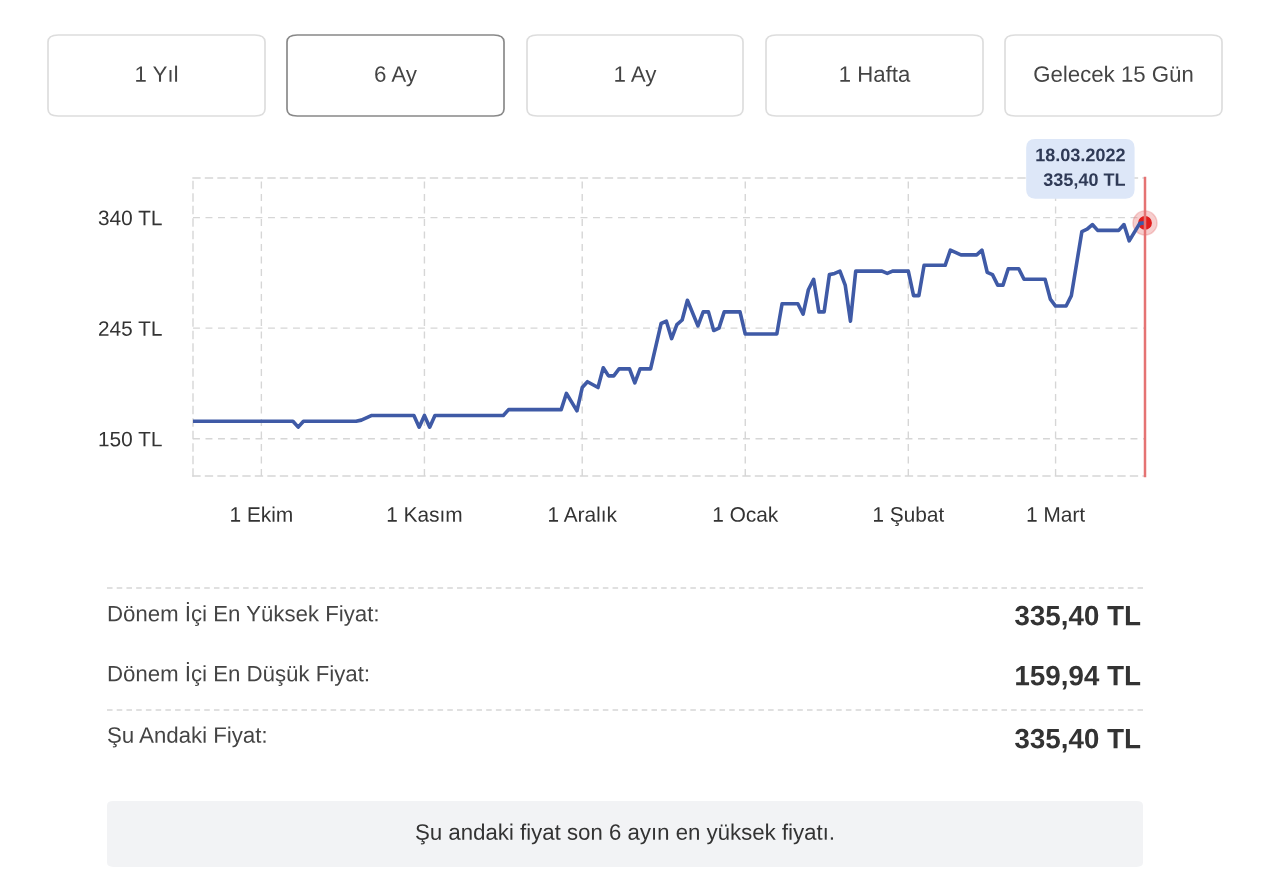 The height and width of the screenshot is (876, 1280). What do you see at coordinates (130, 218) in the screenshot?
I see `y-tick-label: 340 TL` at bounding box center [130, 218].